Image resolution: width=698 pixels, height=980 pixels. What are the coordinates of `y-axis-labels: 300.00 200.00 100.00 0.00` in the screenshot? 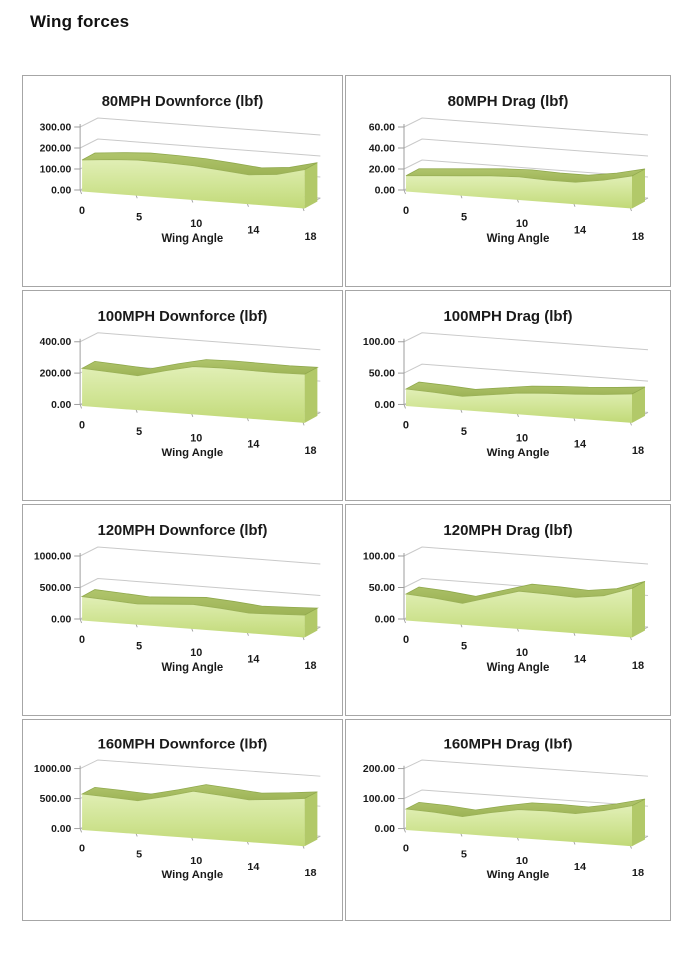 It's located at (56, 159).